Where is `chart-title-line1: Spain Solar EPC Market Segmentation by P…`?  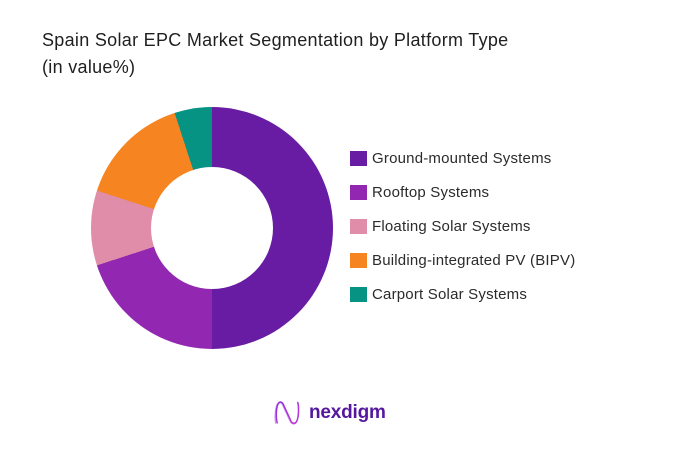 chart-title-line1: Spain Solar EPC Market Segmentation by P… is located at coordinates (275, 40).